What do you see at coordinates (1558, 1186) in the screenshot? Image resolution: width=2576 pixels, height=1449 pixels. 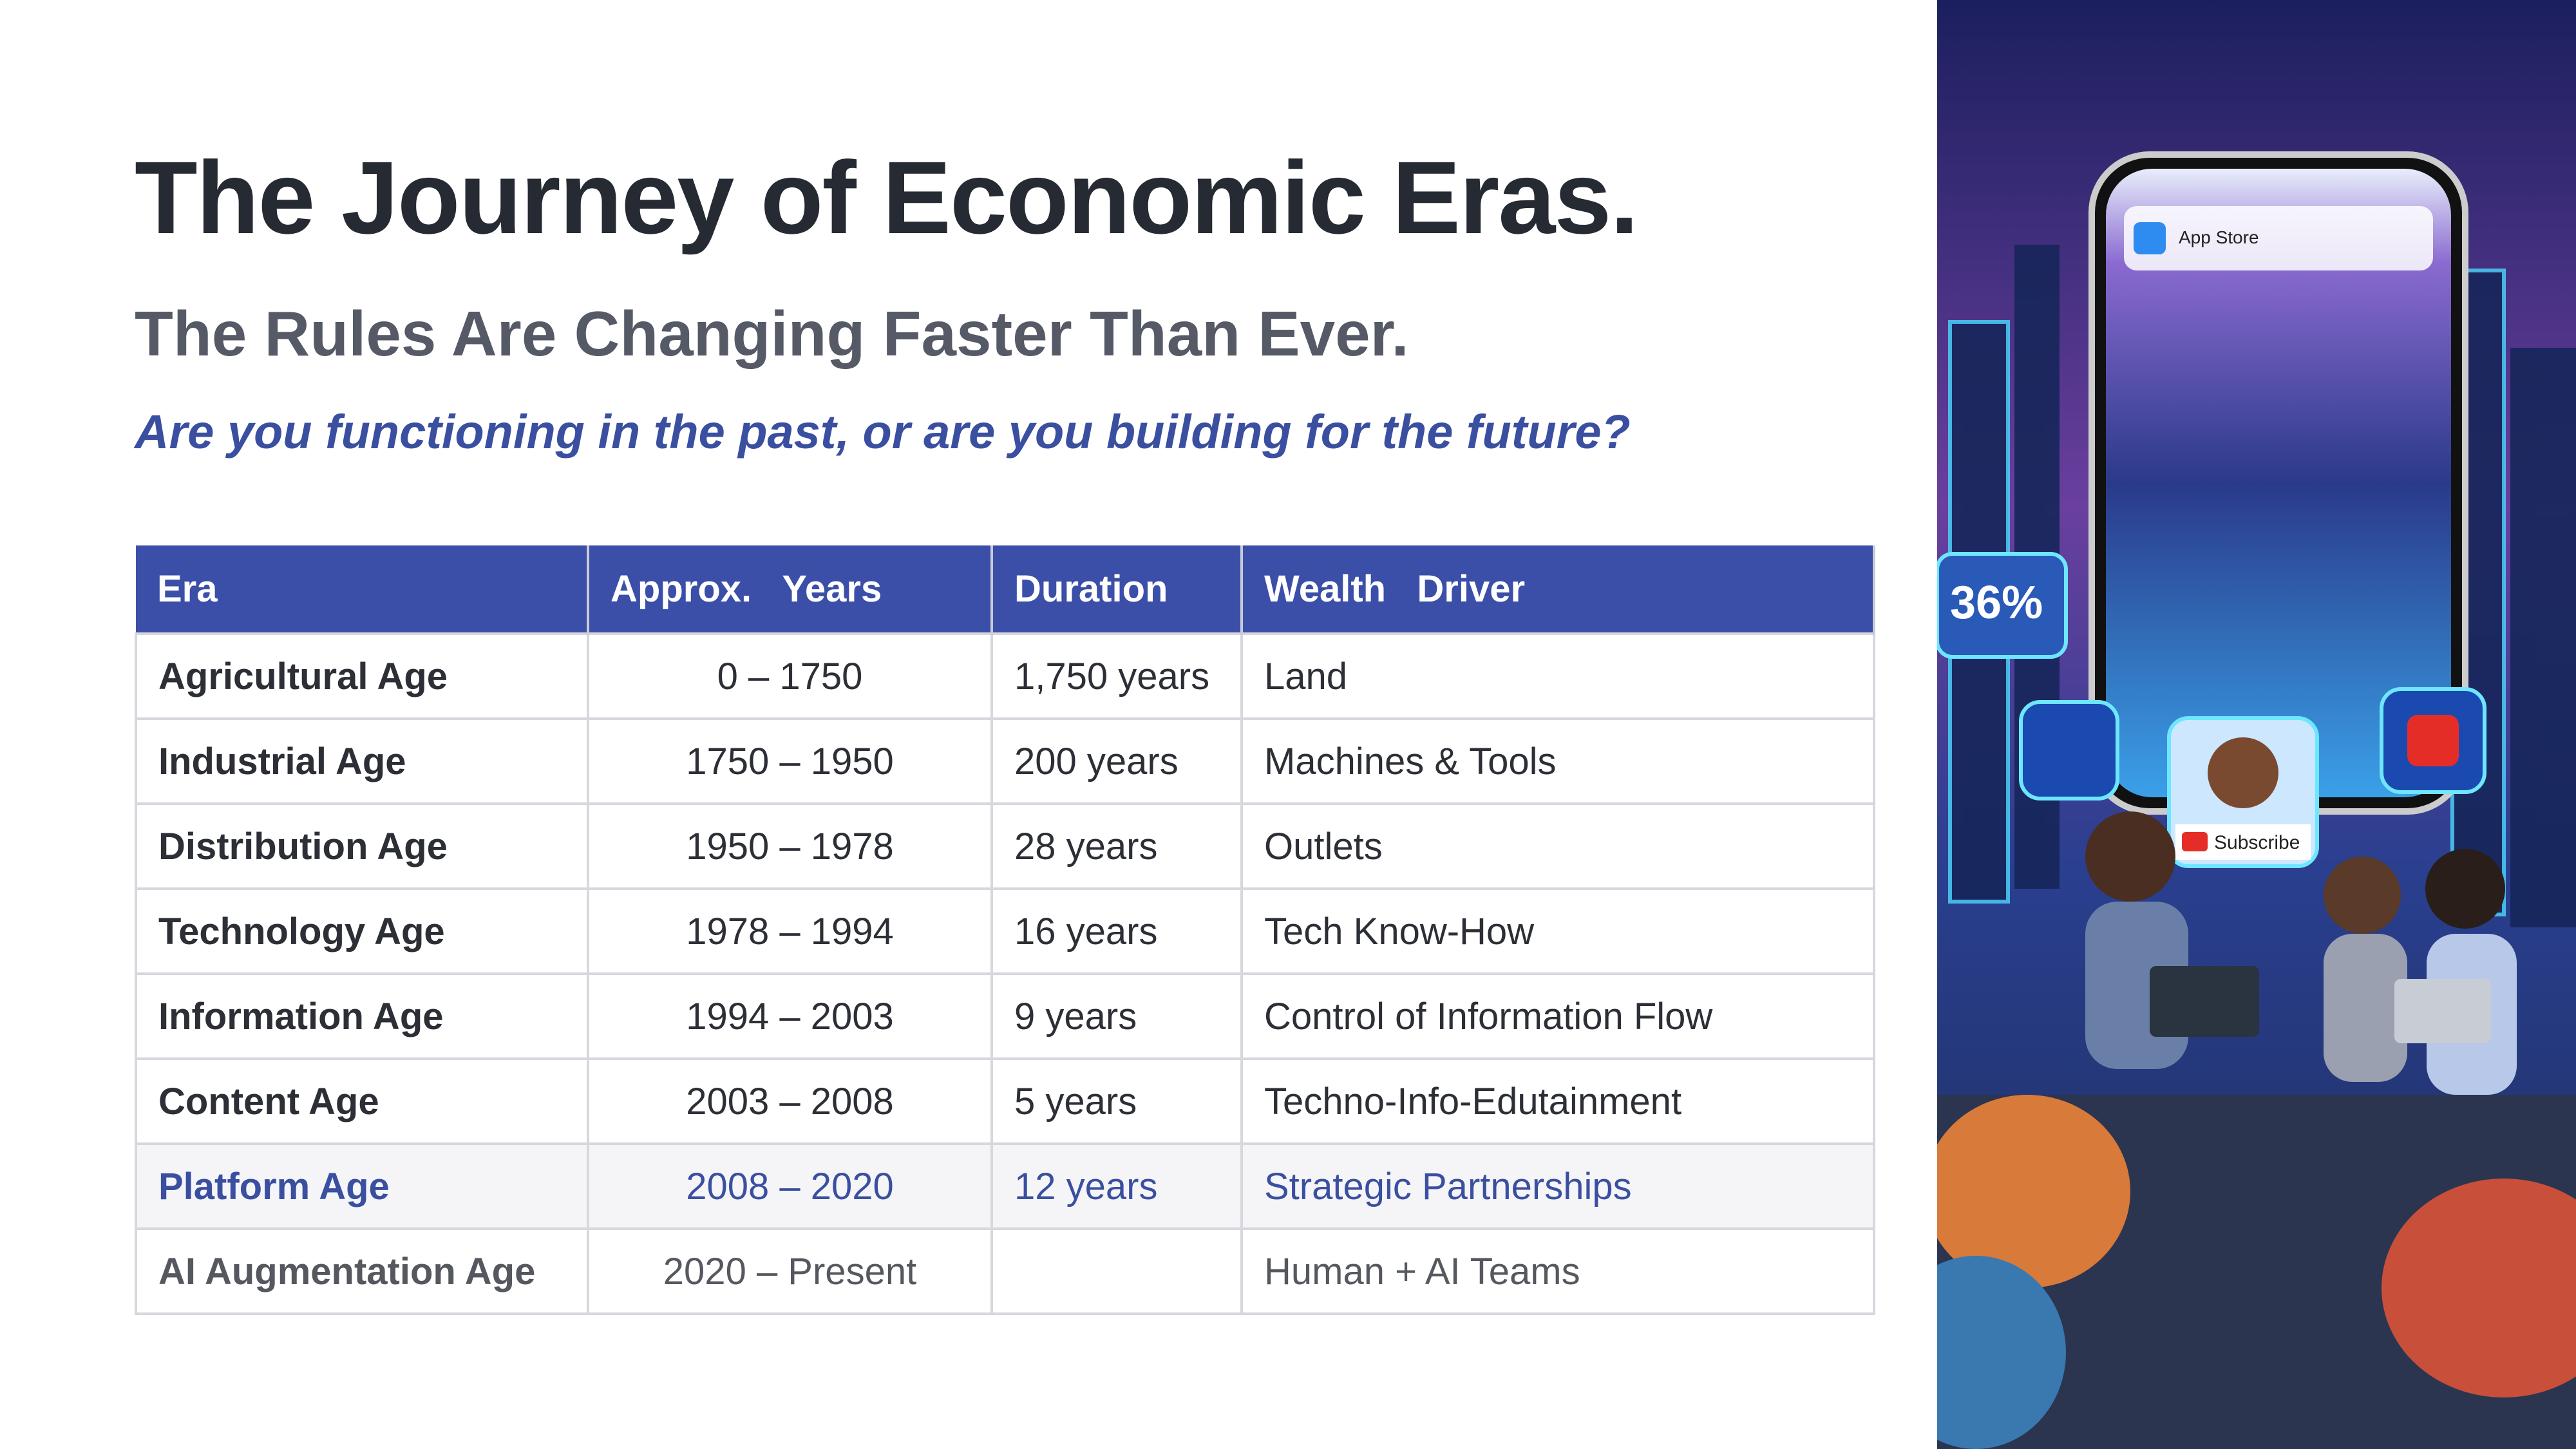 I see `table-cell: Strategic Partnerships` at bounding box center [1558, 1186].